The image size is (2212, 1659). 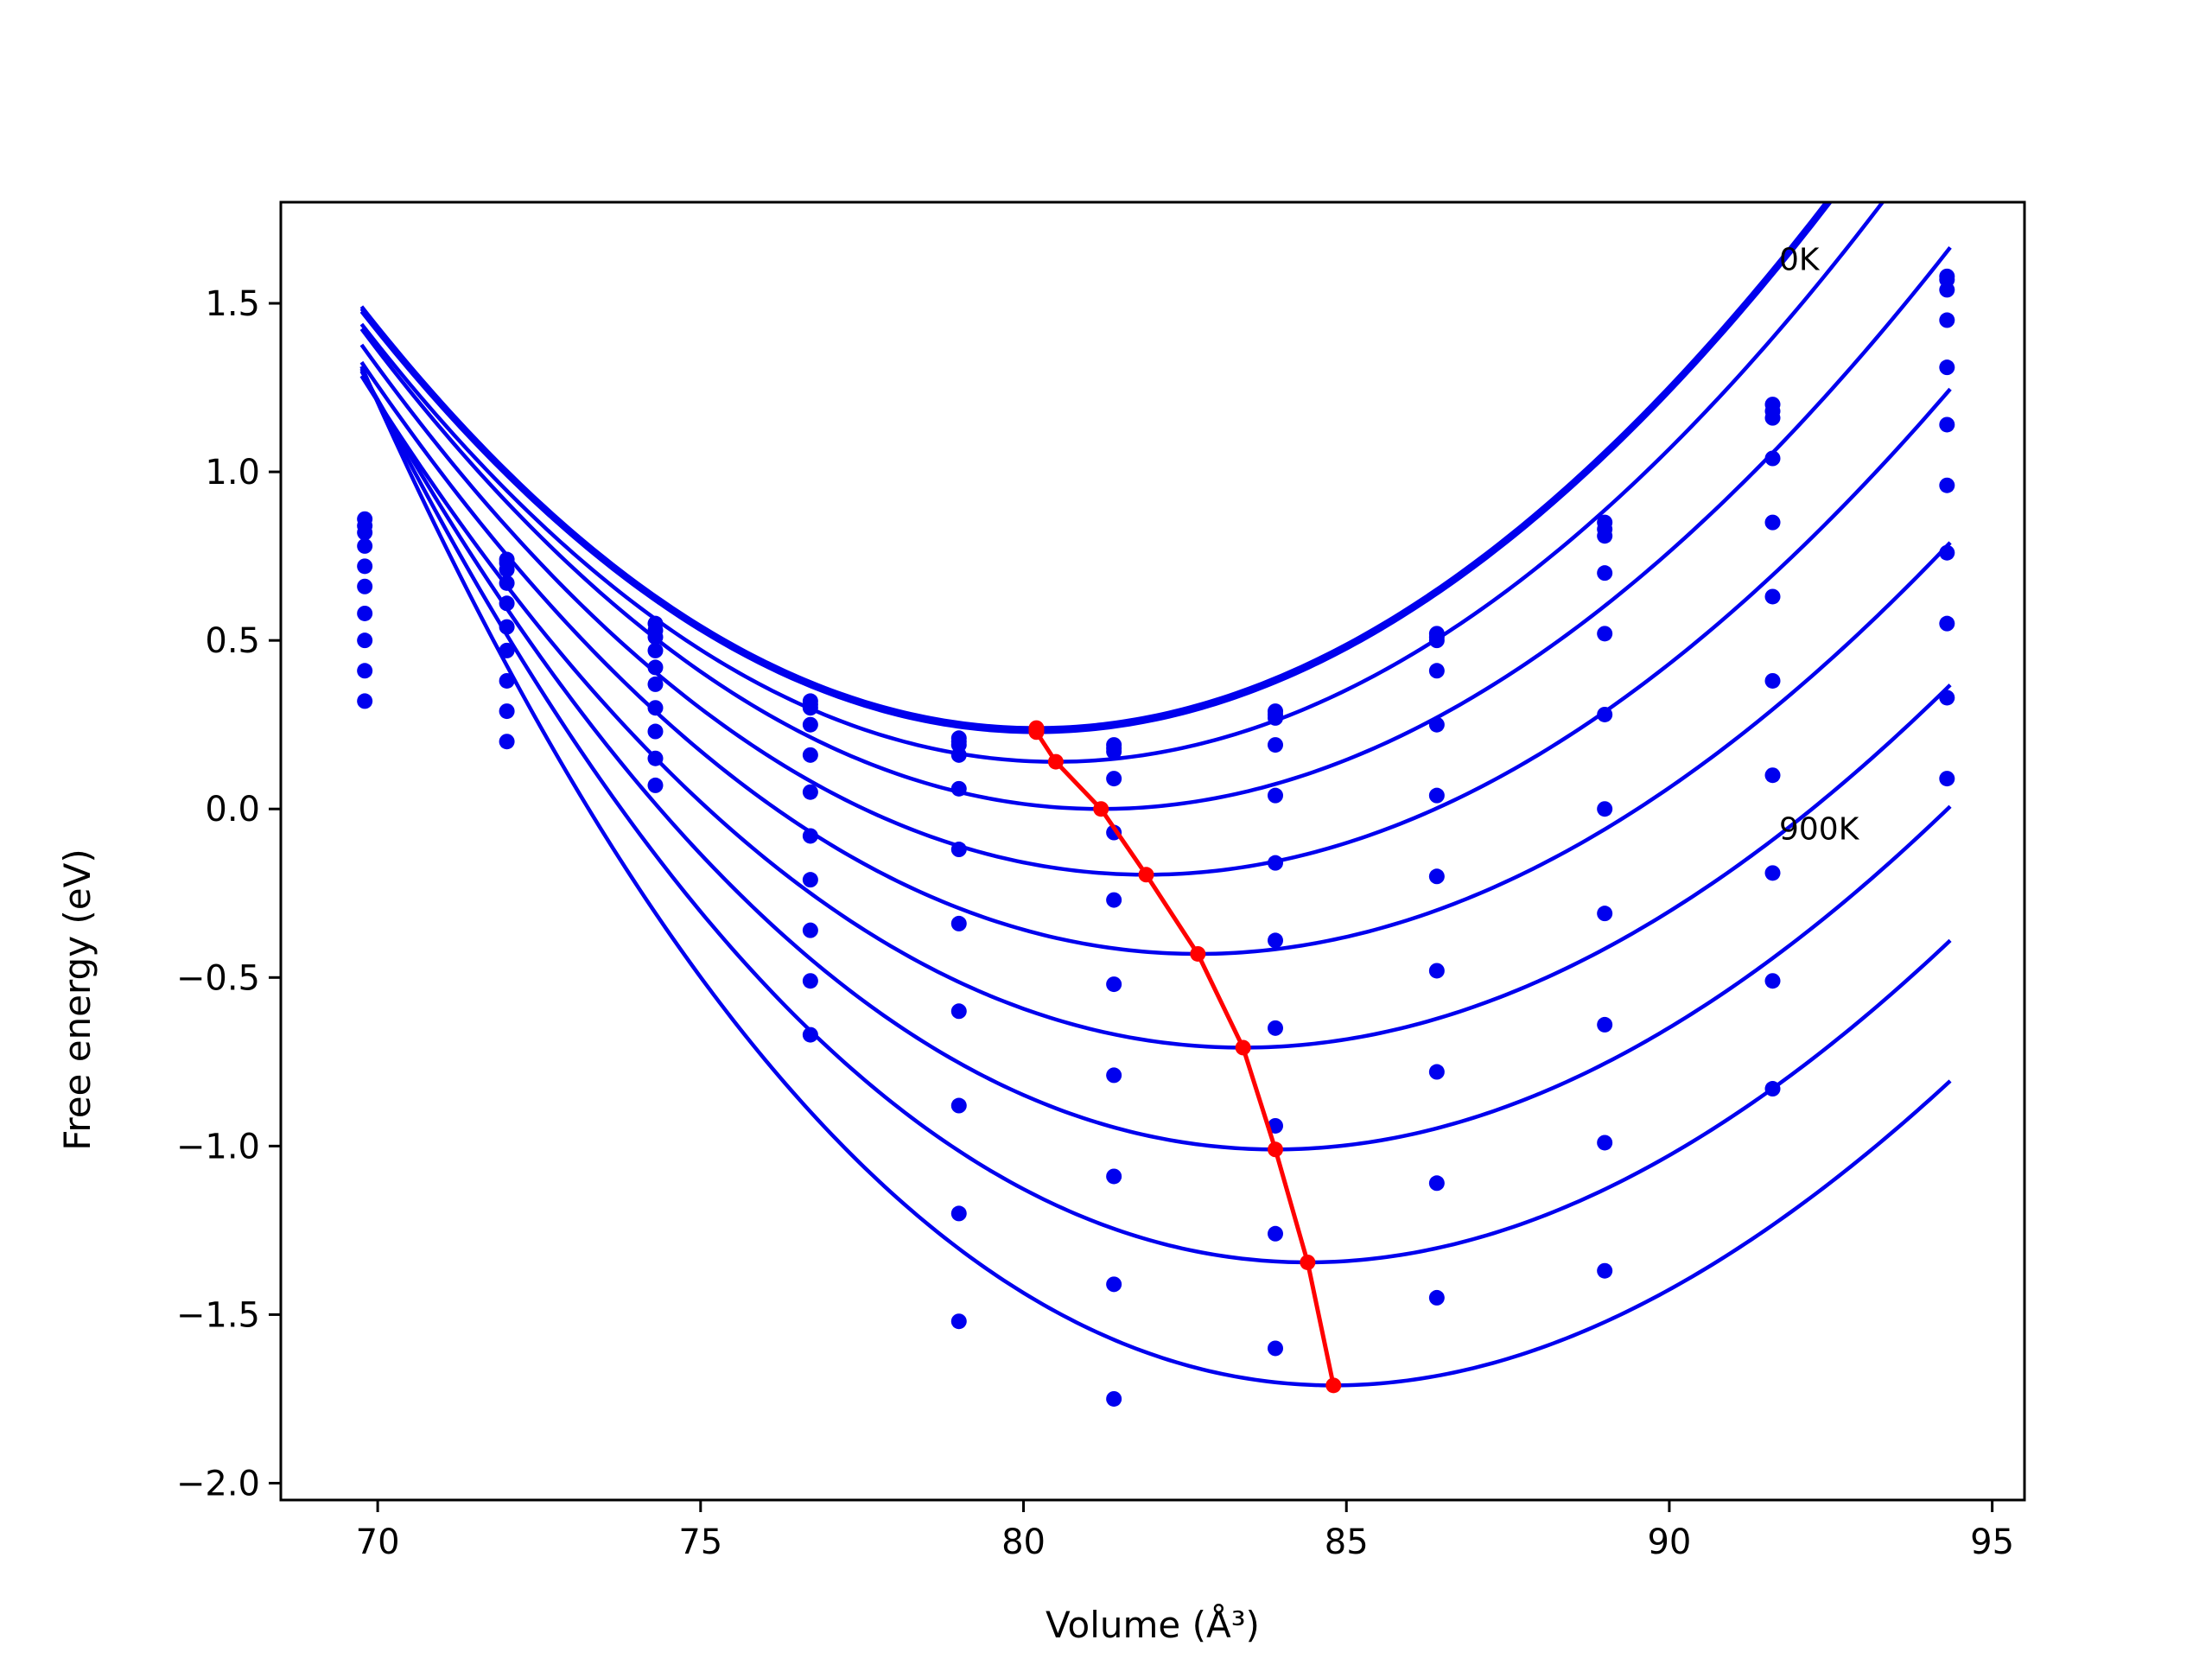 What do you see at coordinates (218, 1146) in the screenshot?
I see `y-tick-label: −1.0` at bounding box center [218, 1146].